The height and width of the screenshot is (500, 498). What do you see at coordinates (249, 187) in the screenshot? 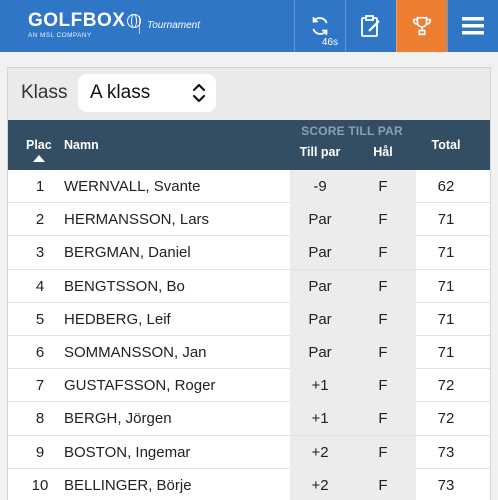
I see `table-row: 1 WERNVALL, Svante -9 F 62` at bounding box center [249, 187].